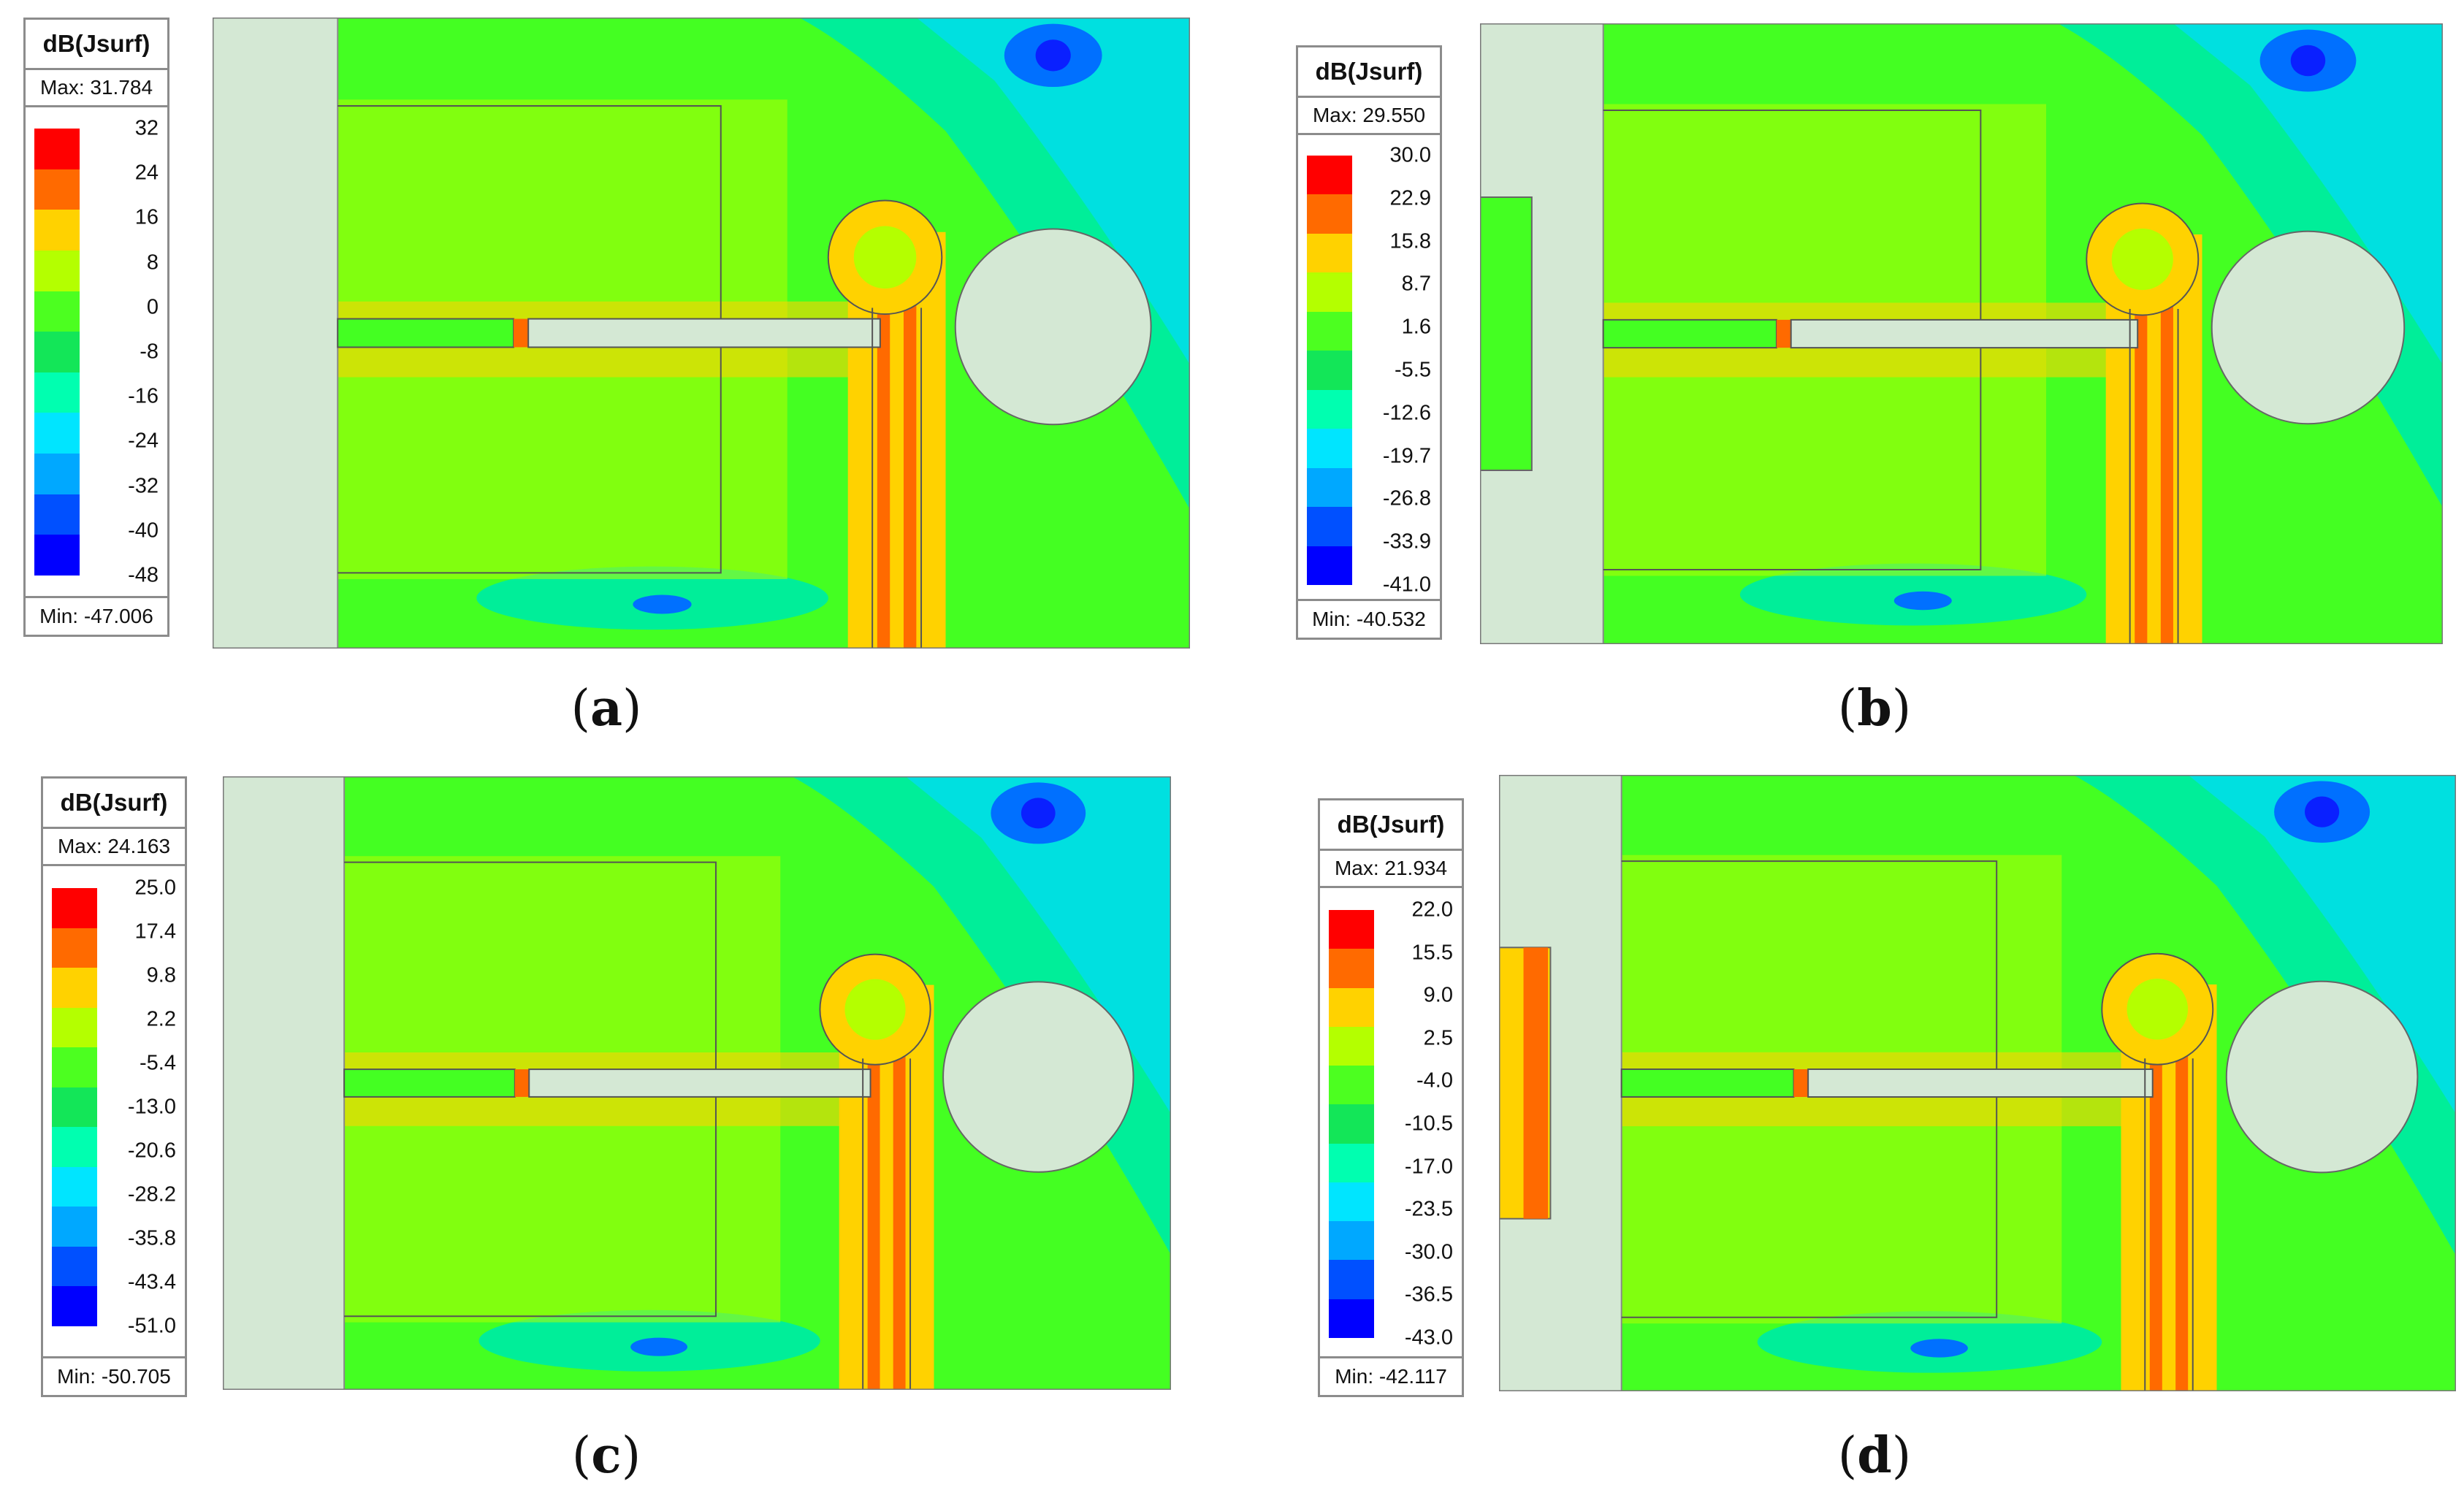  I want to click on colorbar-tick-label: 30.0, so click(1410, 155).